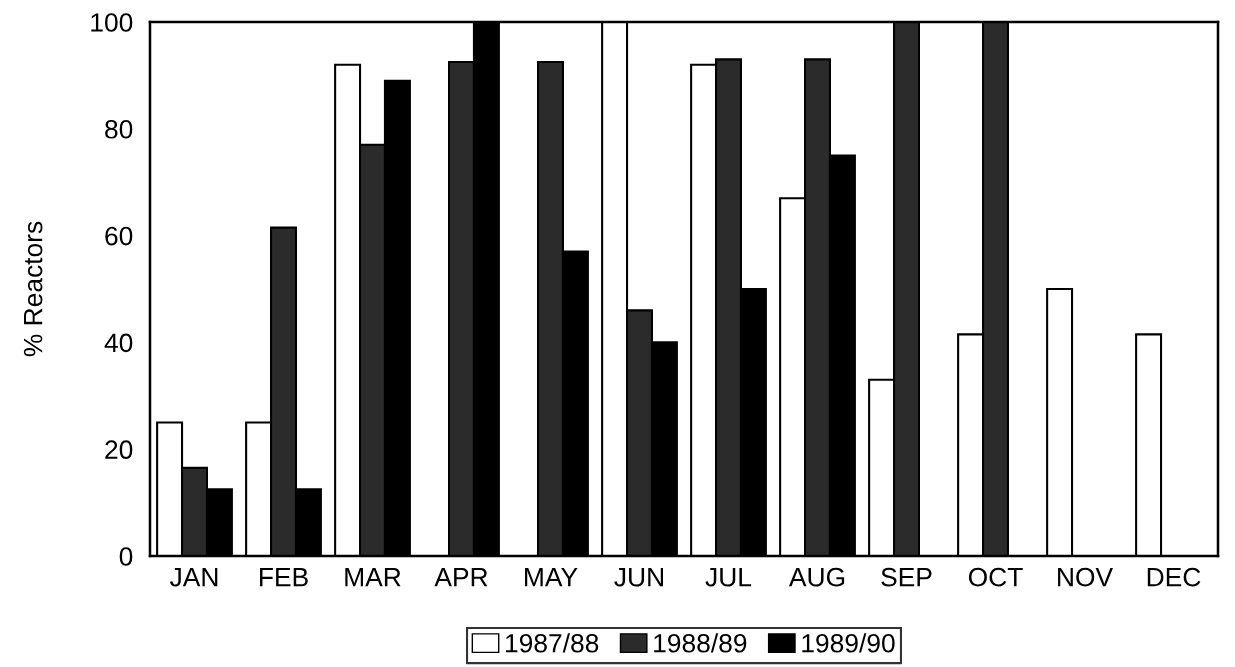  Describe the element at coordinates (816, 577) in the screenshot. I see `x-tick-label: AUG` at that location.